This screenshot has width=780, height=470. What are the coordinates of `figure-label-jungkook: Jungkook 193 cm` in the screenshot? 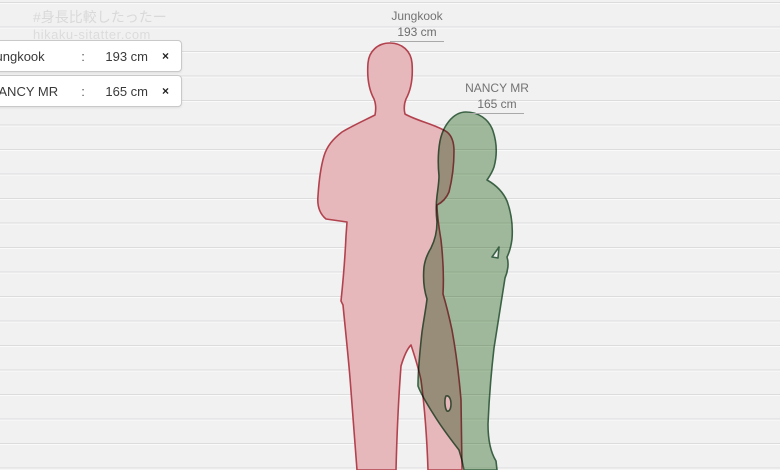 It's located at (417, 25).